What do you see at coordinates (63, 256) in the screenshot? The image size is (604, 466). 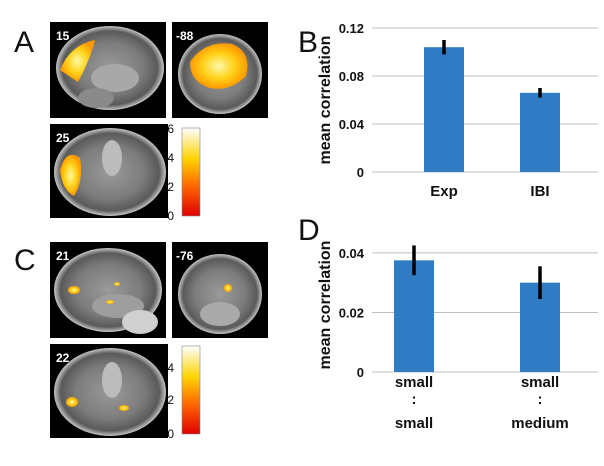 I see `slice-label: 21` at bounding box center [63, 256].